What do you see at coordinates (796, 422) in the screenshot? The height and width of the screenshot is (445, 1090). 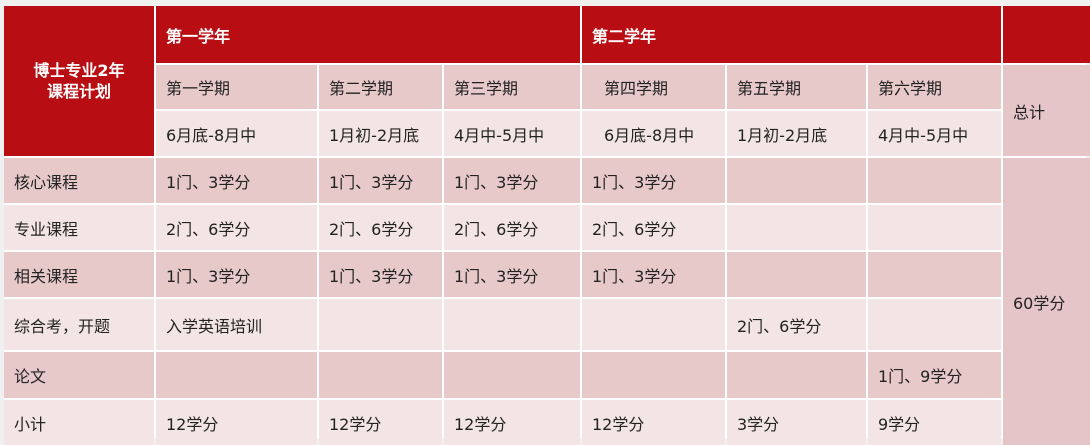 I see `table-cell: 3学分` at bounding box center [796, 422].